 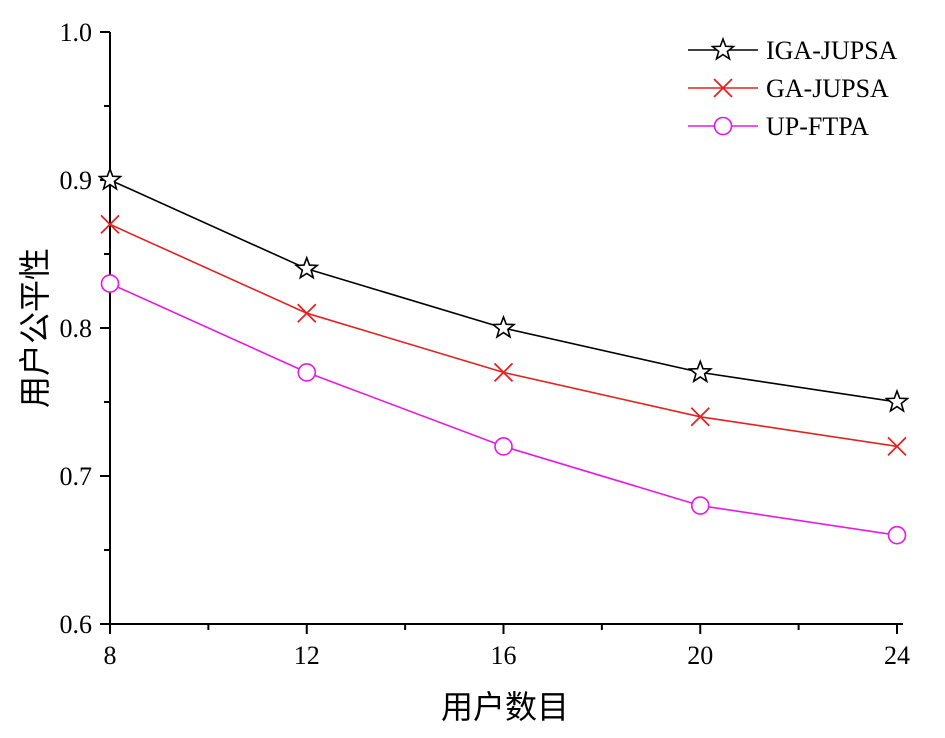 I want to click on y-tick-label: 0.8, so click(x=76, y=328).